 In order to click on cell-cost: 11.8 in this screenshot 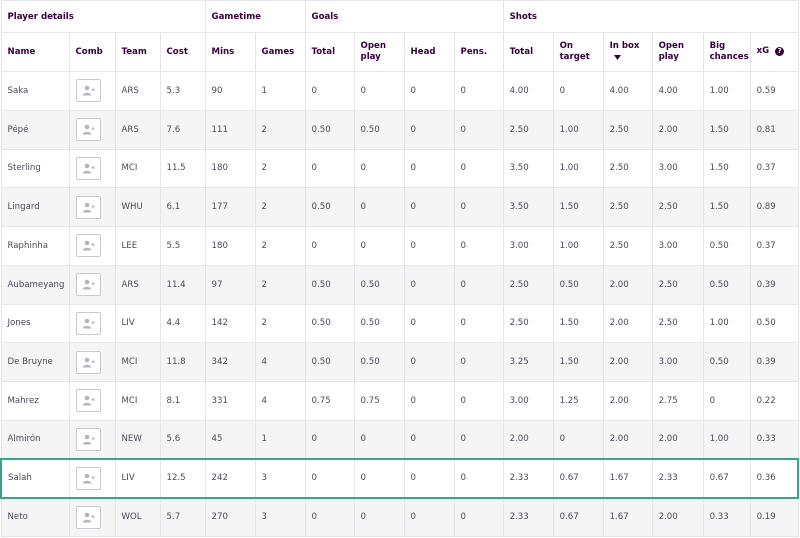, I will do `click(182, 362)`.